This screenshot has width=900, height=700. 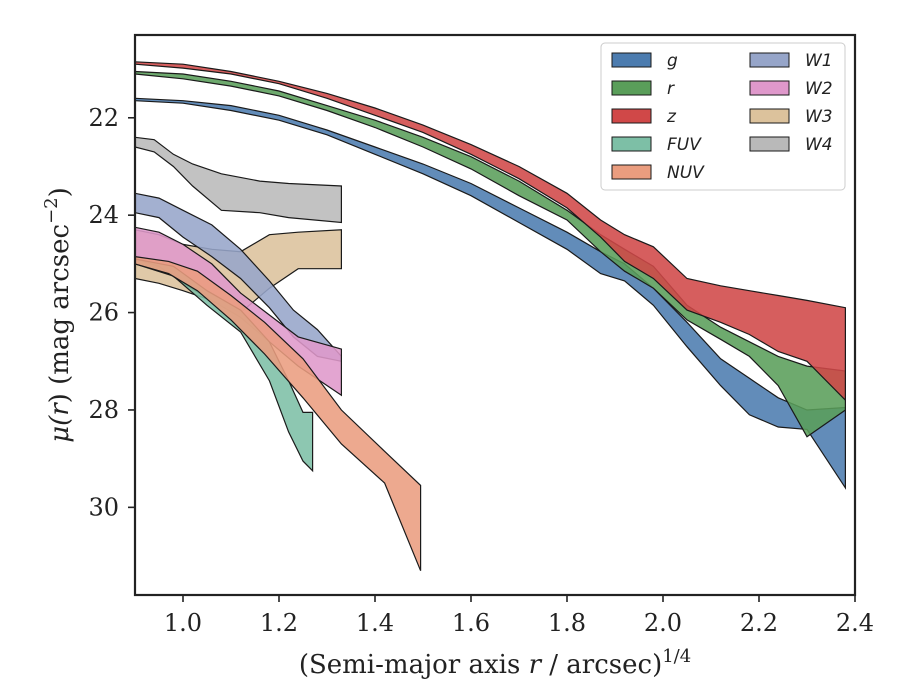 I want to click on legend-label: W4, so click(x=819, y=145).